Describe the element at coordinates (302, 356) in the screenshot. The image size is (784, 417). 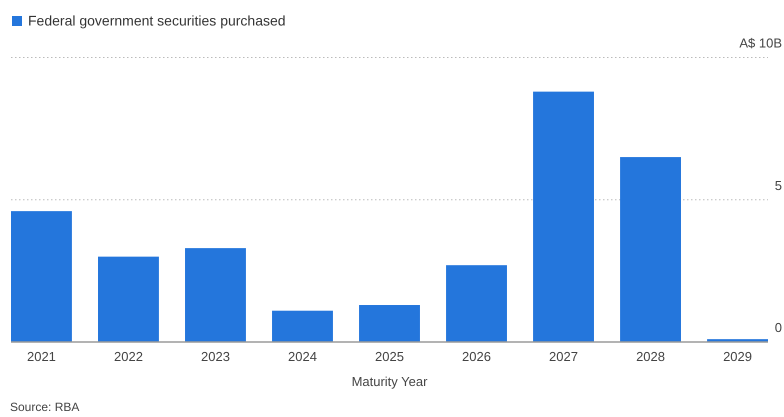
I see `x-tick-label: 2024` at that location.